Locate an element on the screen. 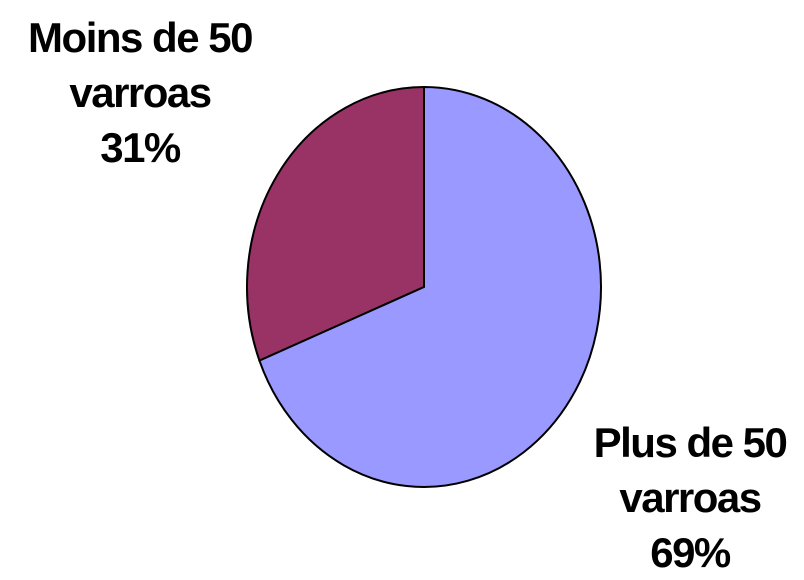  slice-label: Moins de 50 varroas 31% is located at coordinates (140, 92).